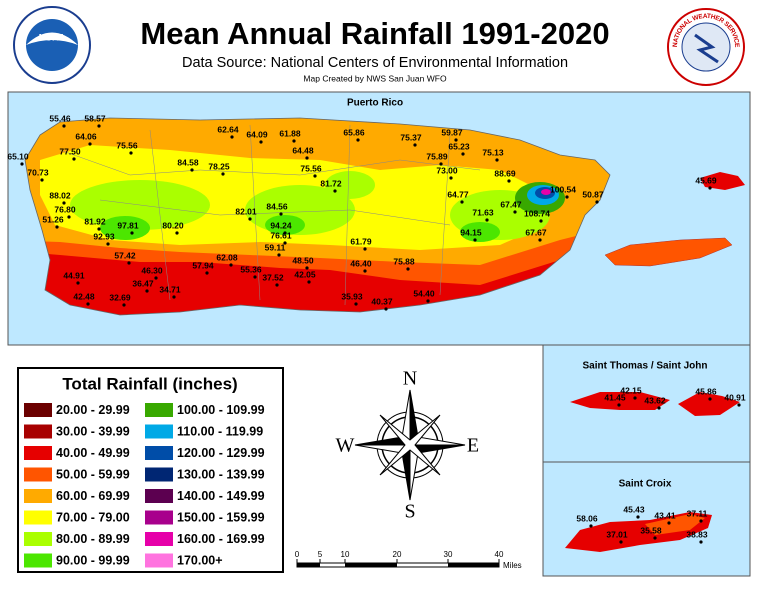 Image resolution: width=757 pixels, height=589 pixels. I want to click on station-value: 67.67, so click(536, 232).